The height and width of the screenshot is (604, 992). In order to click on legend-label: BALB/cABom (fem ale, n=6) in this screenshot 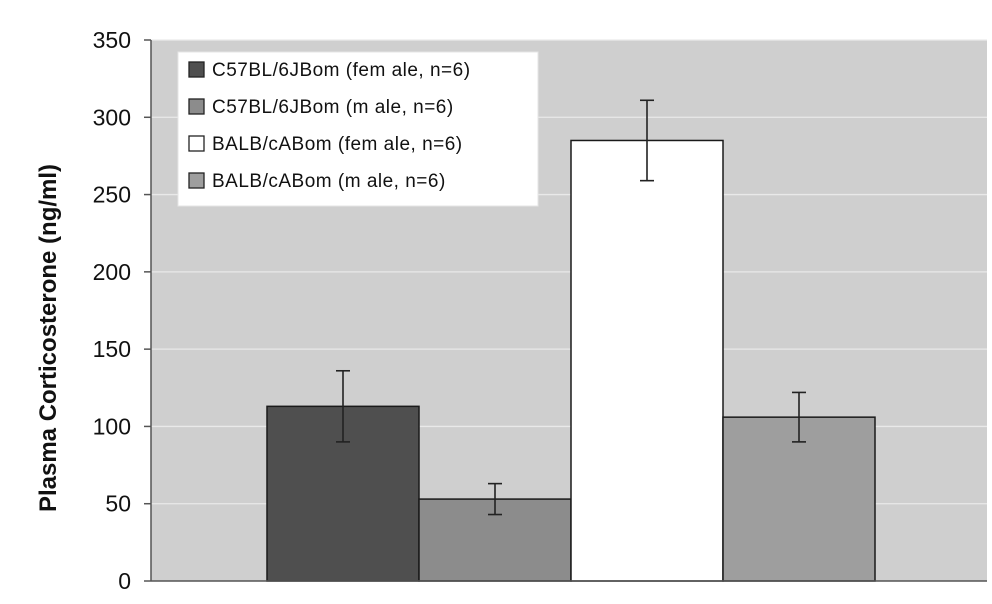, I will do `click(337, 144)`.